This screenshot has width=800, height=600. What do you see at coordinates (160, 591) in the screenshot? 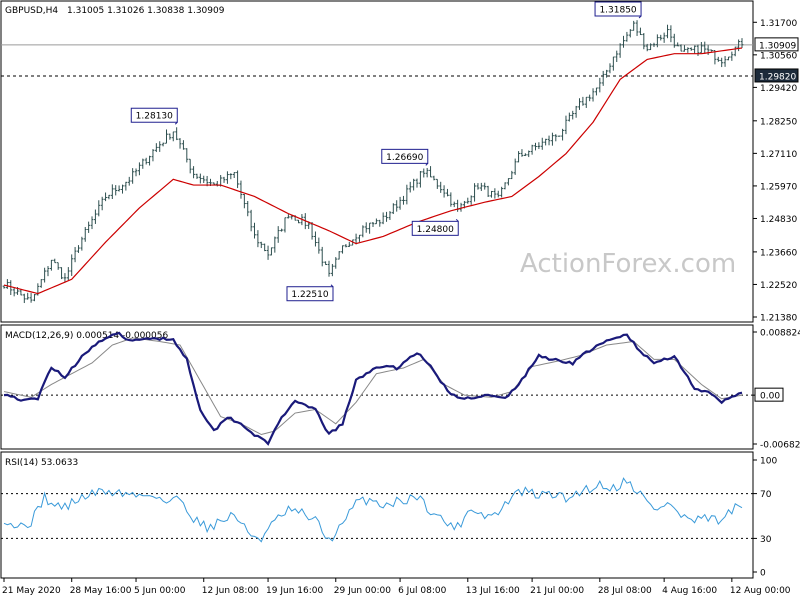
I see `time-tick-label: 5 Jun 00:00` at bounding box center [160, 591].